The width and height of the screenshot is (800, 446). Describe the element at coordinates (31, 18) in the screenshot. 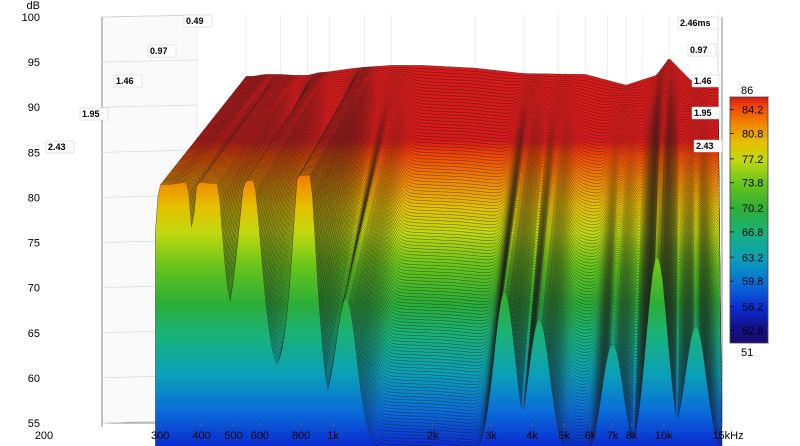

I see `y-tick-label: 100` at that location.